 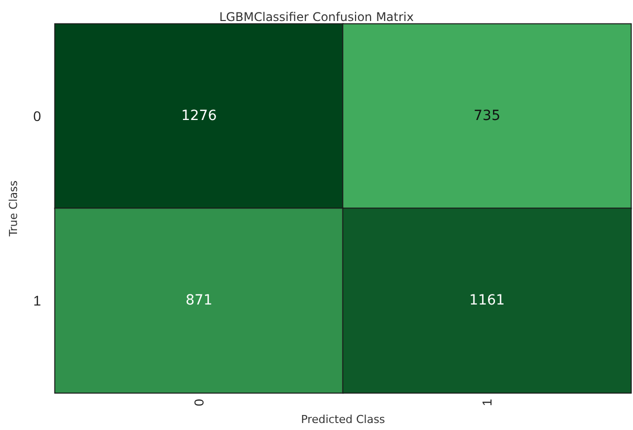 I want to click on data-label: 1161, so click(x=487, y=300).